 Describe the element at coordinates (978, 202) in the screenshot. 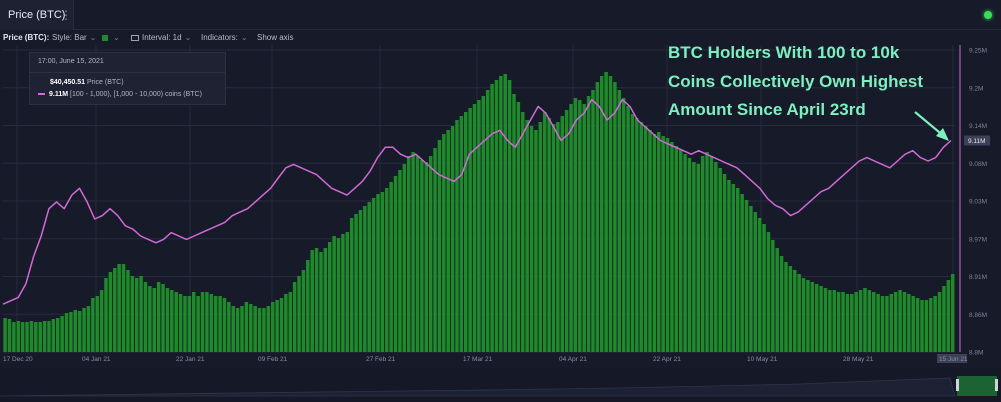

I see `y-tick-label: 9.03M` at that location.